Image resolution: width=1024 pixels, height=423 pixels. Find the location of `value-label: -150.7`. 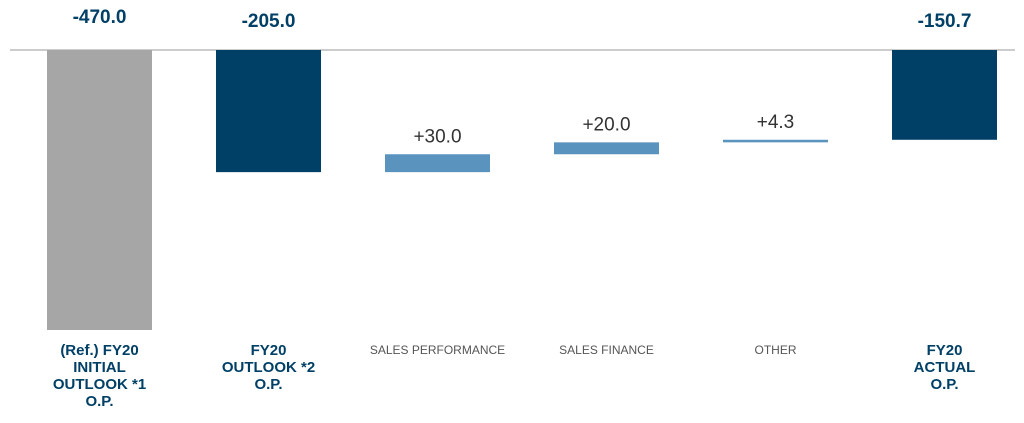

value-label: -150.7 is located at coordinates (945, 21).